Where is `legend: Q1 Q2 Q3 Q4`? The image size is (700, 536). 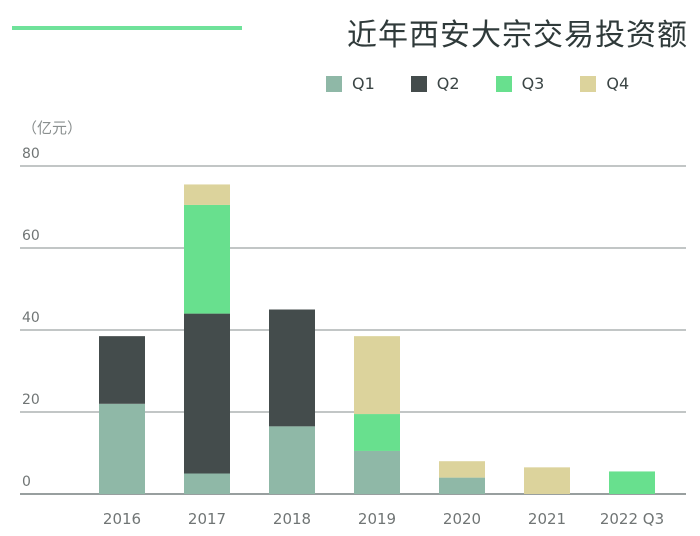 legend: Q1 Q2 Q3 Q4 is located at coordinates (477, 83).